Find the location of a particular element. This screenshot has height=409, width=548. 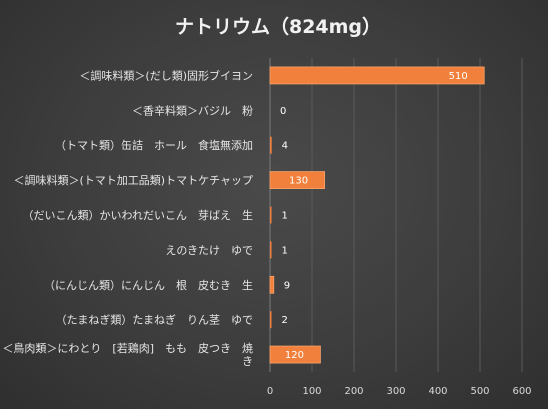

category-label: ＜香辛料類＞バジル 粉 is located at coordinates (192, 110).